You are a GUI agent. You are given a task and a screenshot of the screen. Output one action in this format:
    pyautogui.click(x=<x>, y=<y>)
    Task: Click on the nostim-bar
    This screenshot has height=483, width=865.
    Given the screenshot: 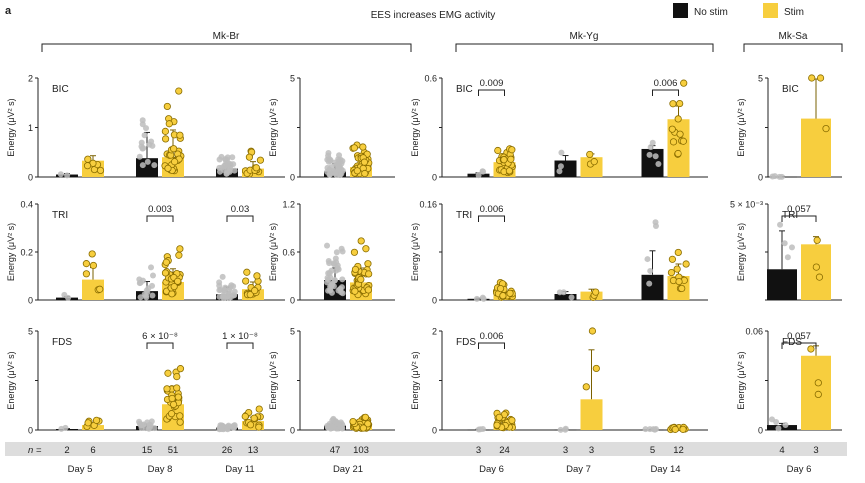 What is the action you would take?
    pyautogui.click(x=782, y=427)
    